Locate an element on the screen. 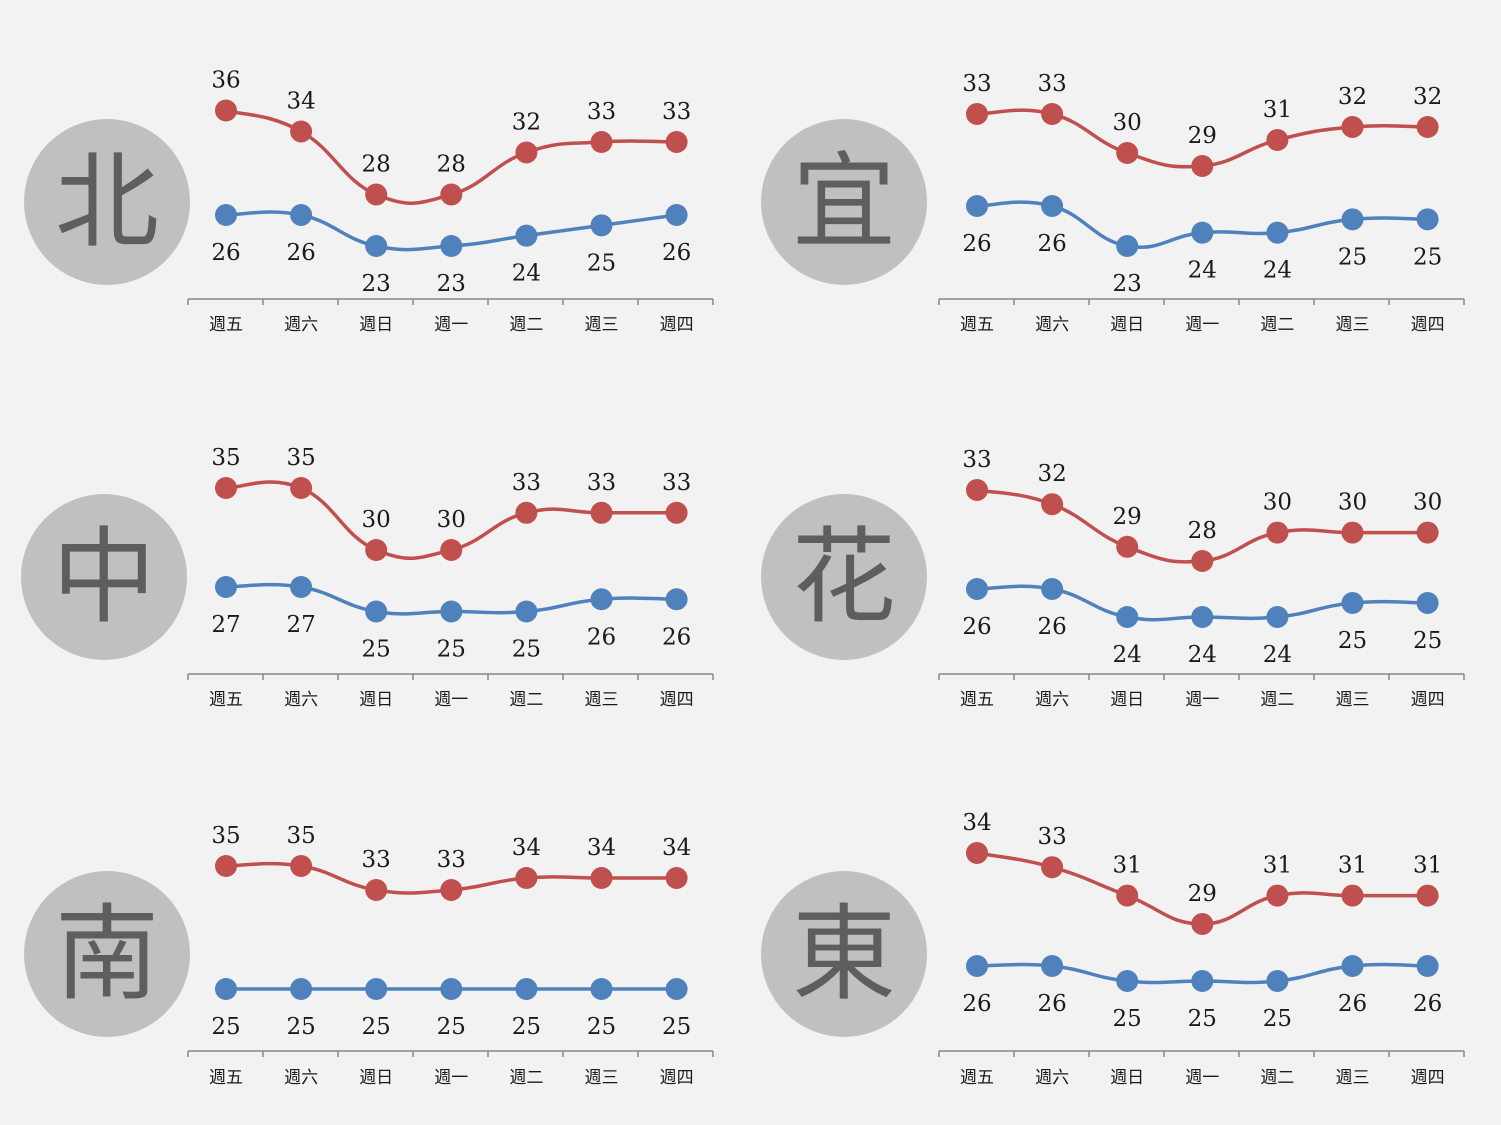 This screenshot has width=1501, height=1125. x-tick-label: 週一 is located at coordinates (451, 325).